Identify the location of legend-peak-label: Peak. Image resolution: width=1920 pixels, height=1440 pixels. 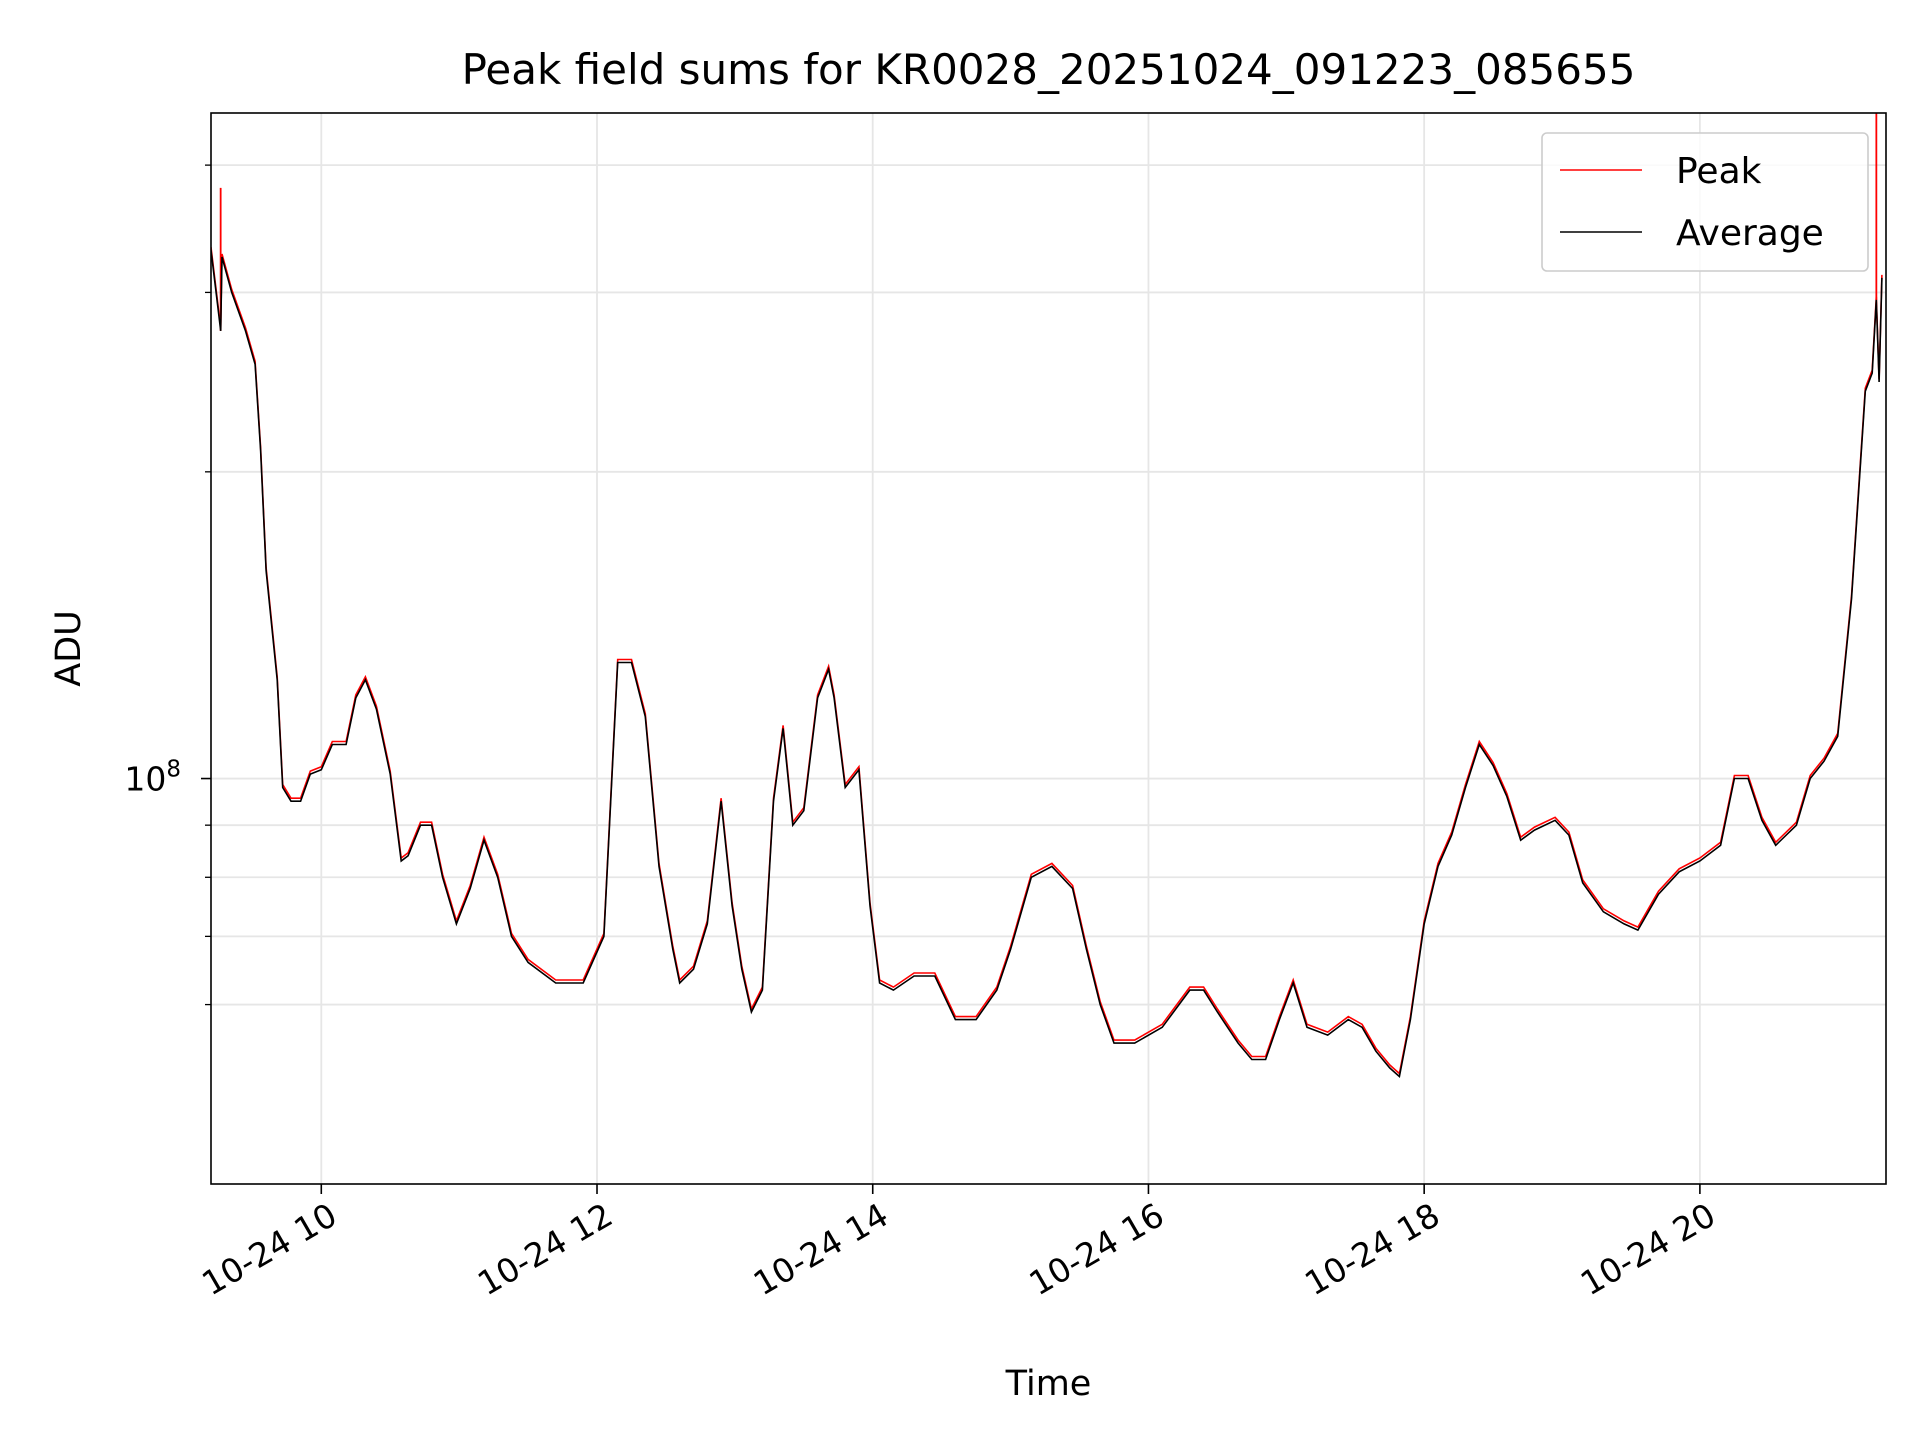
(1719, 171).